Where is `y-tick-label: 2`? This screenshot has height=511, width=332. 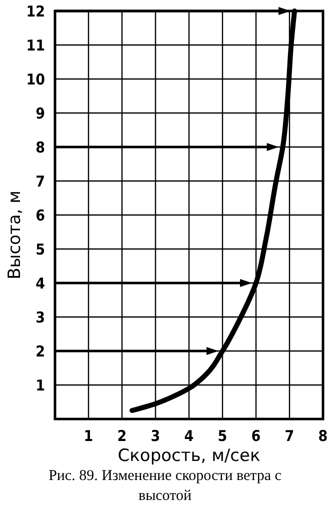
y-tick-label: 2 is located at coordinates (40, 351).